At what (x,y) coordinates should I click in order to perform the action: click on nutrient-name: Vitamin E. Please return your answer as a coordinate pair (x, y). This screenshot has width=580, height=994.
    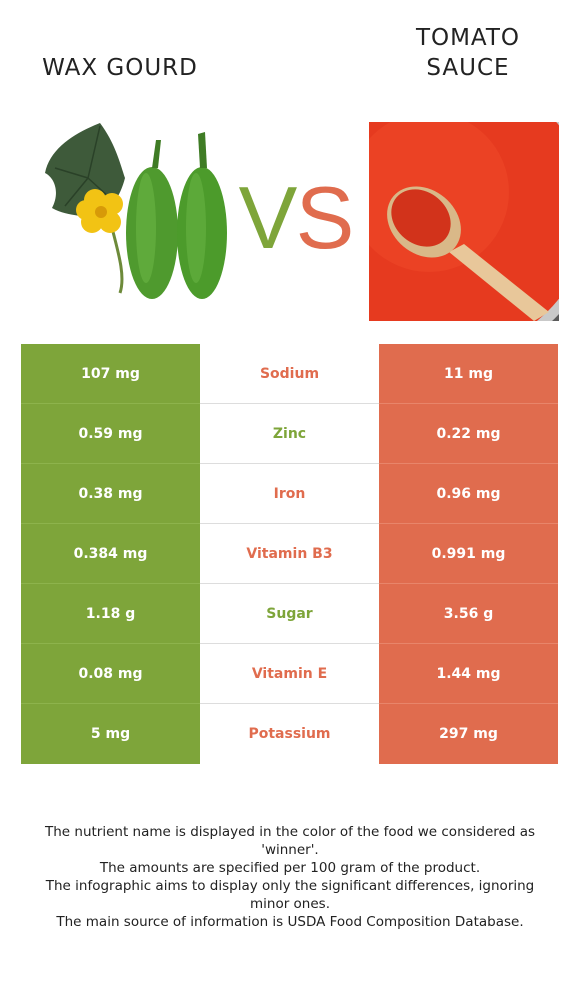
    Looking at the image, I should click on (289, 674).